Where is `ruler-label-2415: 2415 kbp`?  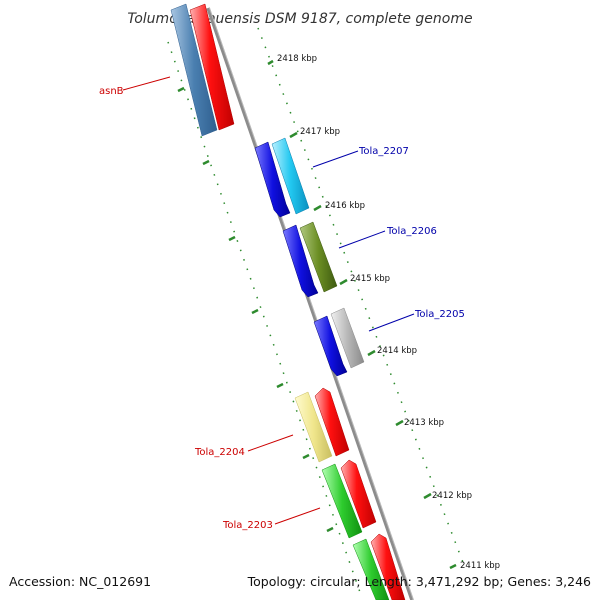 ruler-label-2415: 2415 kbp is located at coordinates (370, 279).